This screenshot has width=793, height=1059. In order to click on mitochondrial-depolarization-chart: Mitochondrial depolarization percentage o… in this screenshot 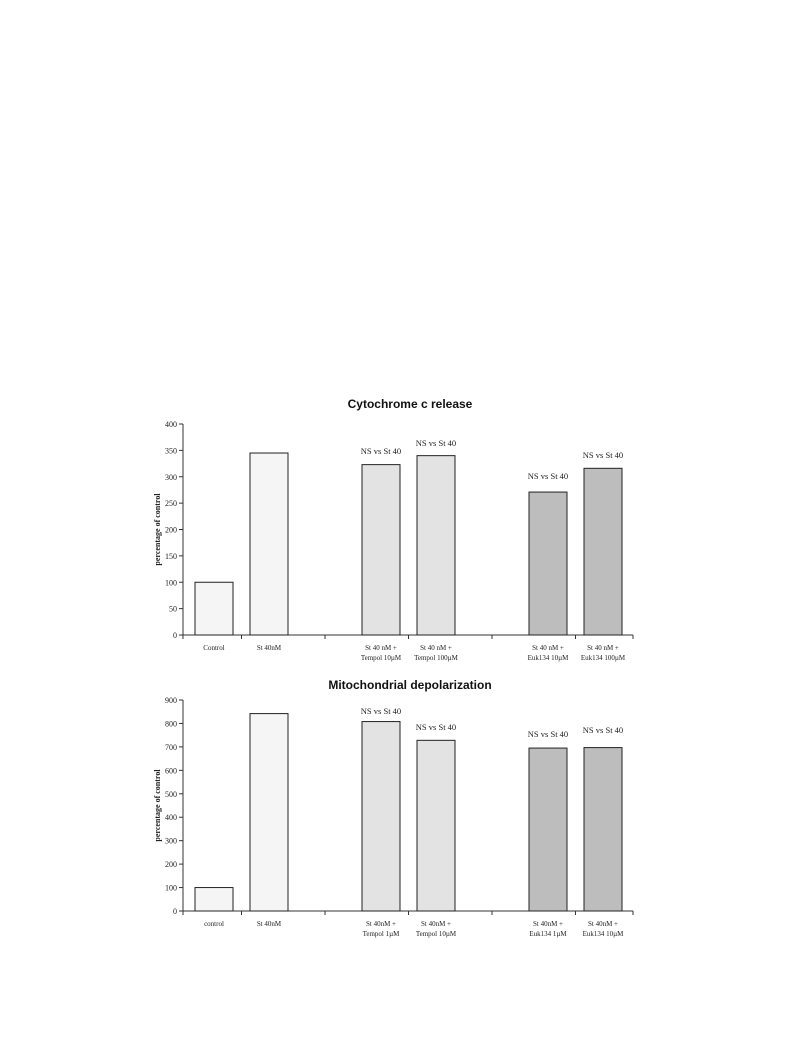, I will do `click(393, 808)`.